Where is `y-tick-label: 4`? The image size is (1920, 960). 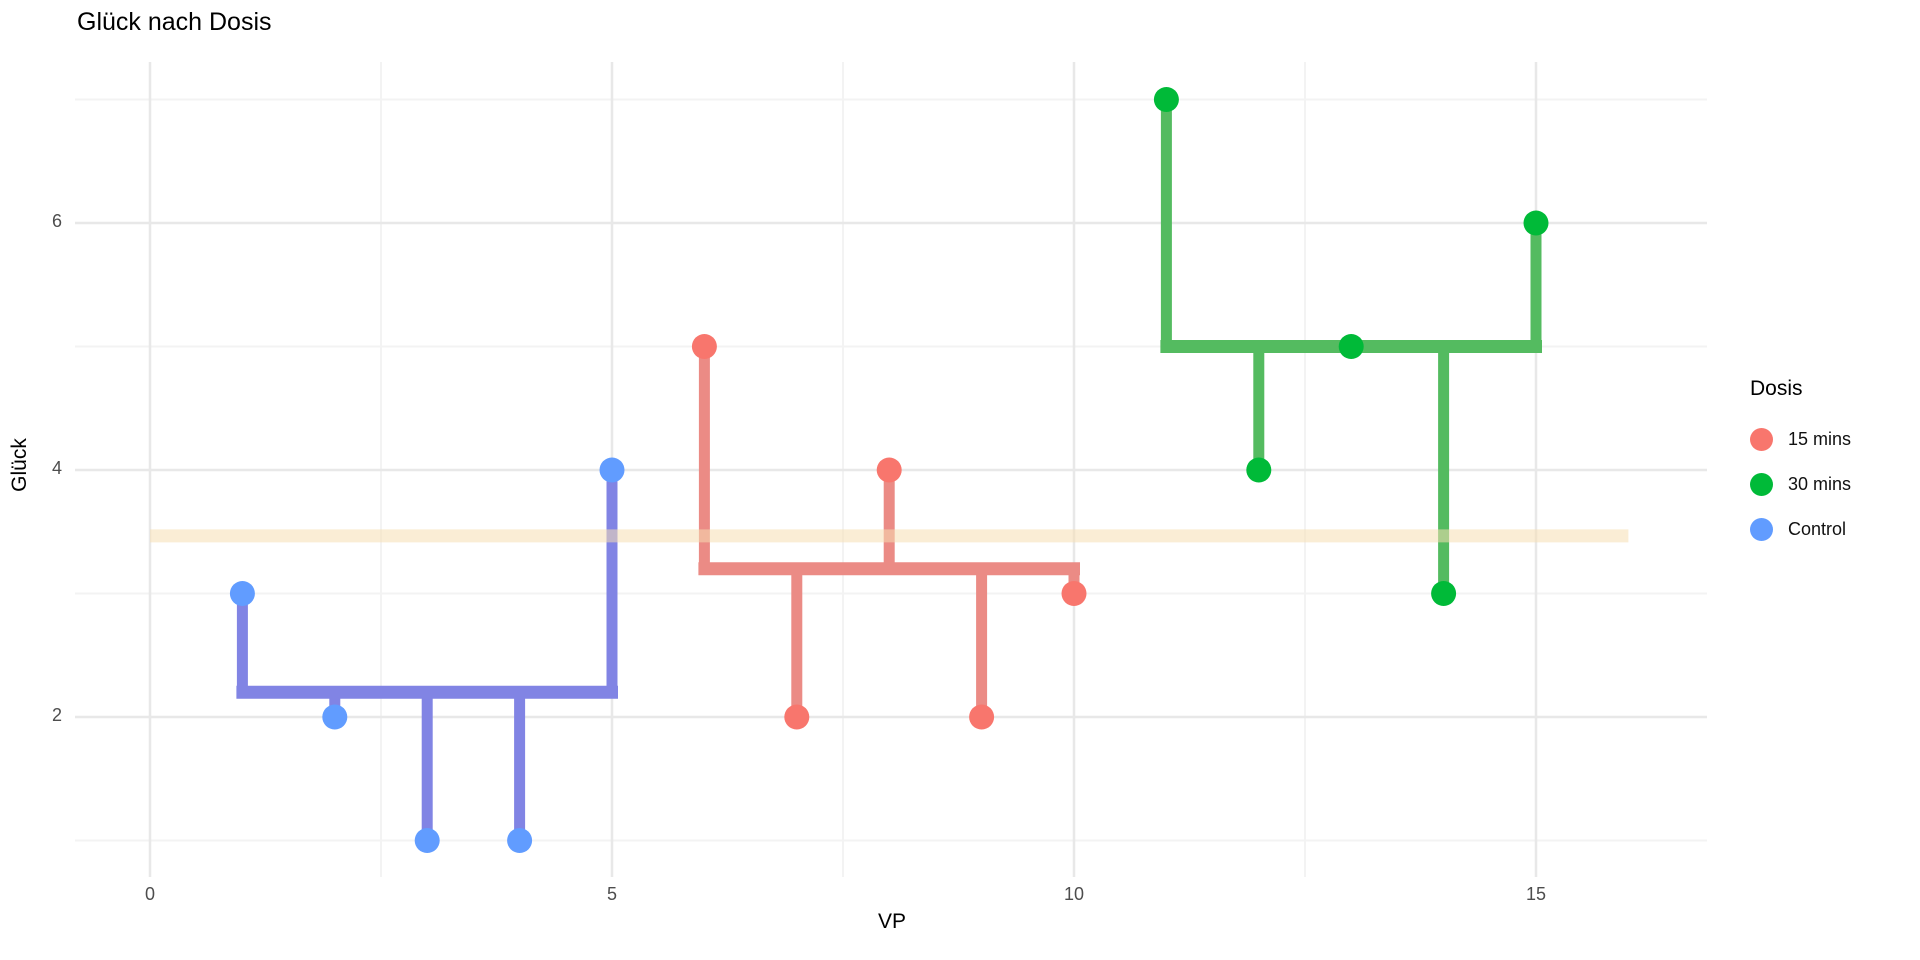
y-tick-label: 4 is located at coordinates (56, 468).